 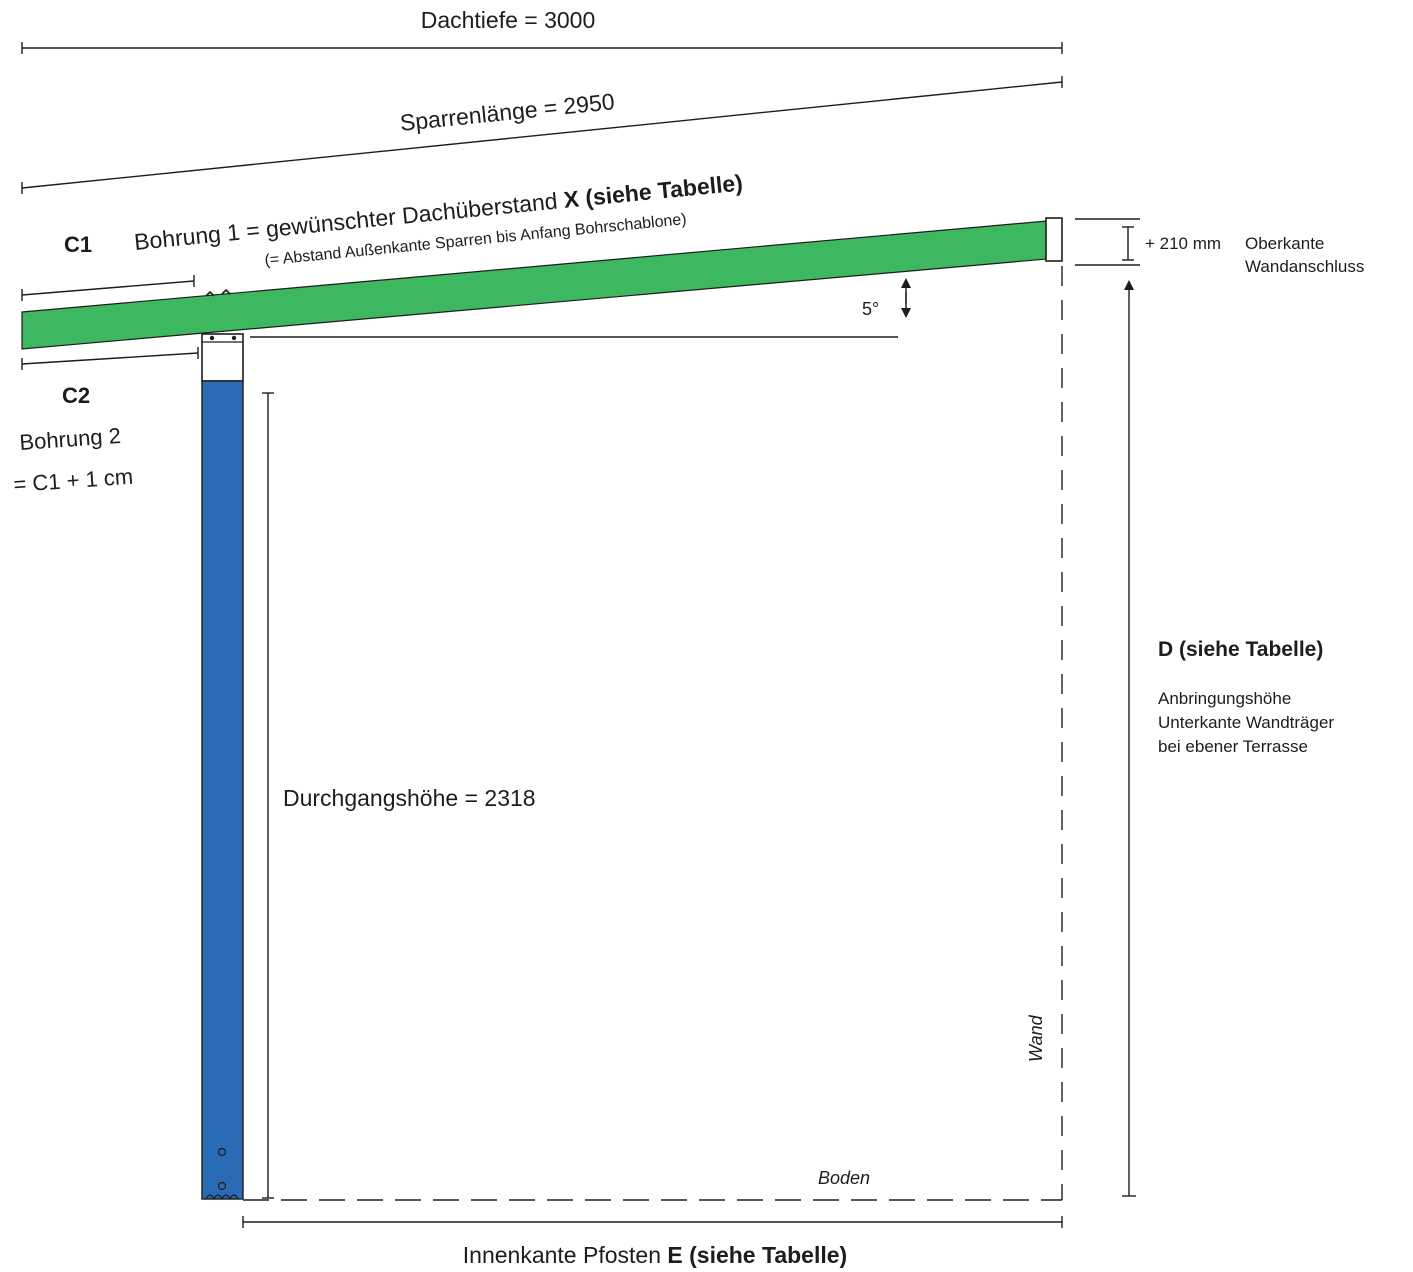 What do you see at coordinates (1246, 722) in the screenshot?
I see `d-desc-line2: Unterkante Wandträger` at bounding box center [1246, 722].